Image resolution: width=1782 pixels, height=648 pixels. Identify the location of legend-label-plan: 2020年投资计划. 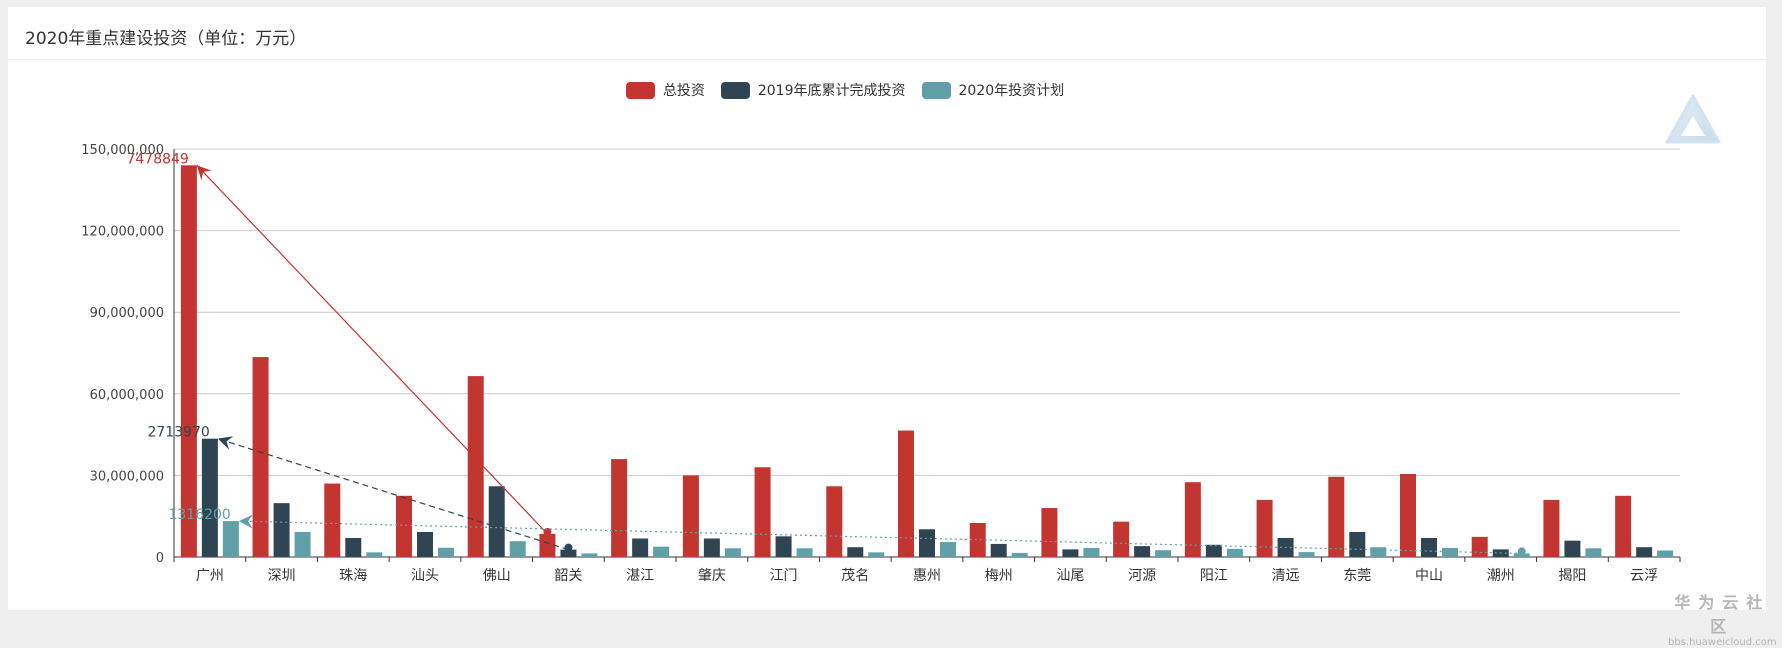
(1011, 91).